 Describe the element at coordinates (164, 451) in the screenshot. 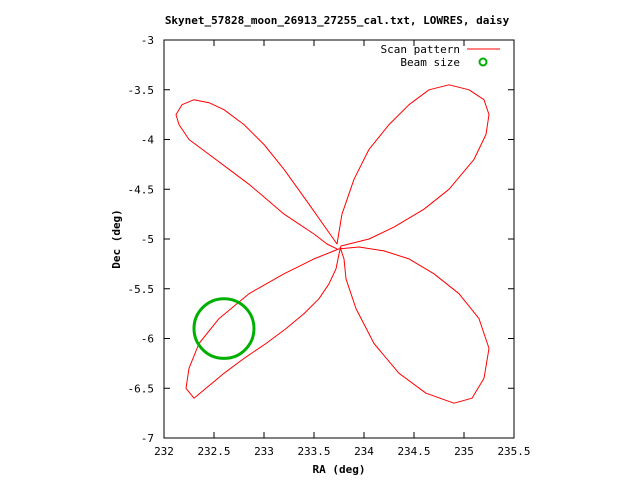

I see `x-tick-label: 232` at that location.